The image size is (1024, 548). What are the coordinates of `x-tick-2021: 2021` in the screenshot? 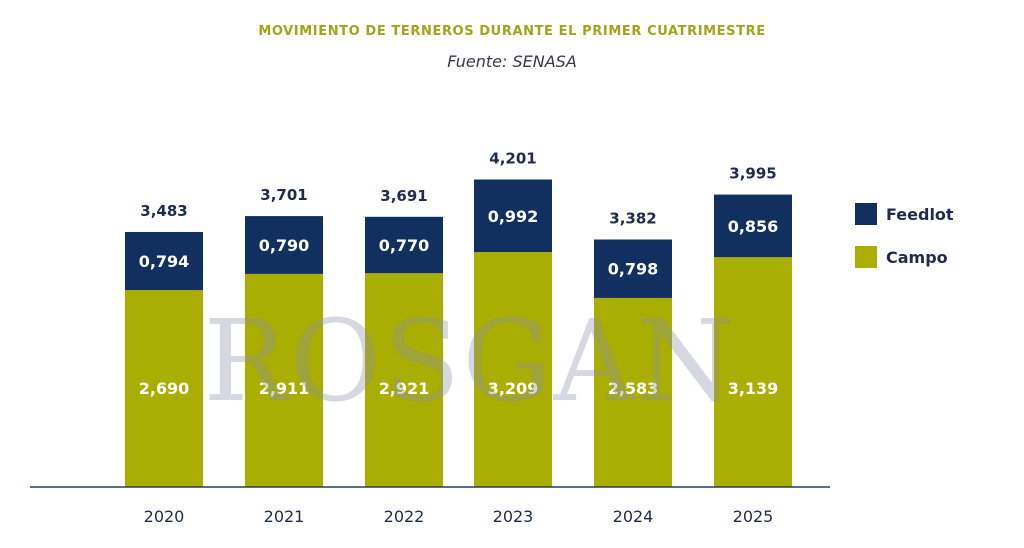 It's located at (284, 516).